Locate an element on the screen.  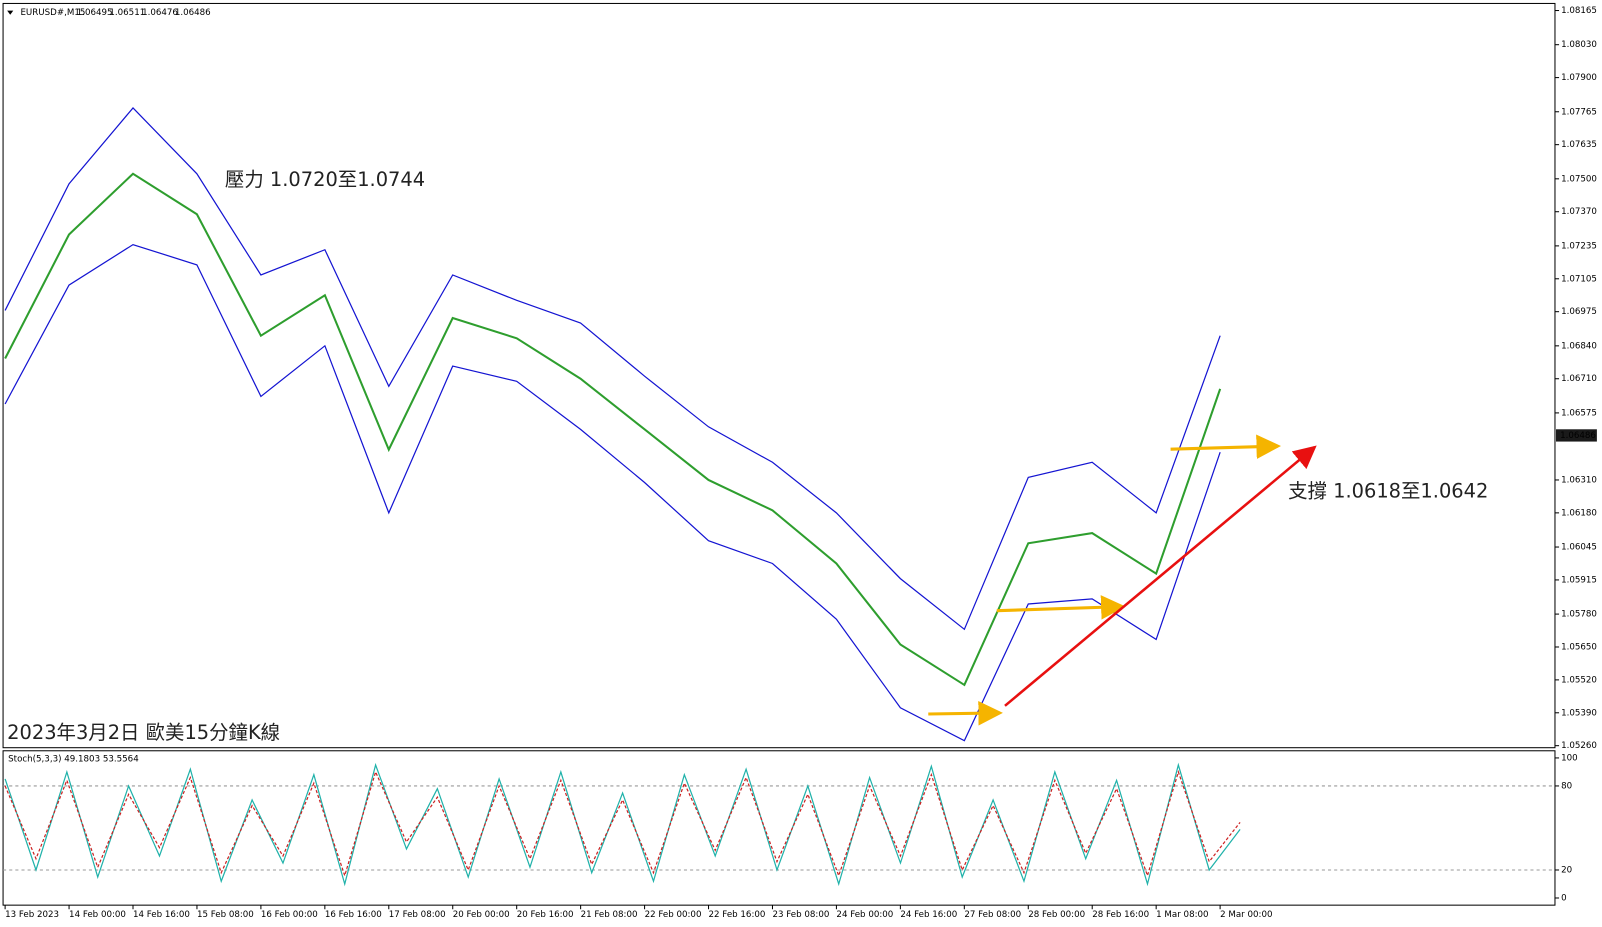
y-tick-label: 1.07635 is located at coordinates (1579, 145).